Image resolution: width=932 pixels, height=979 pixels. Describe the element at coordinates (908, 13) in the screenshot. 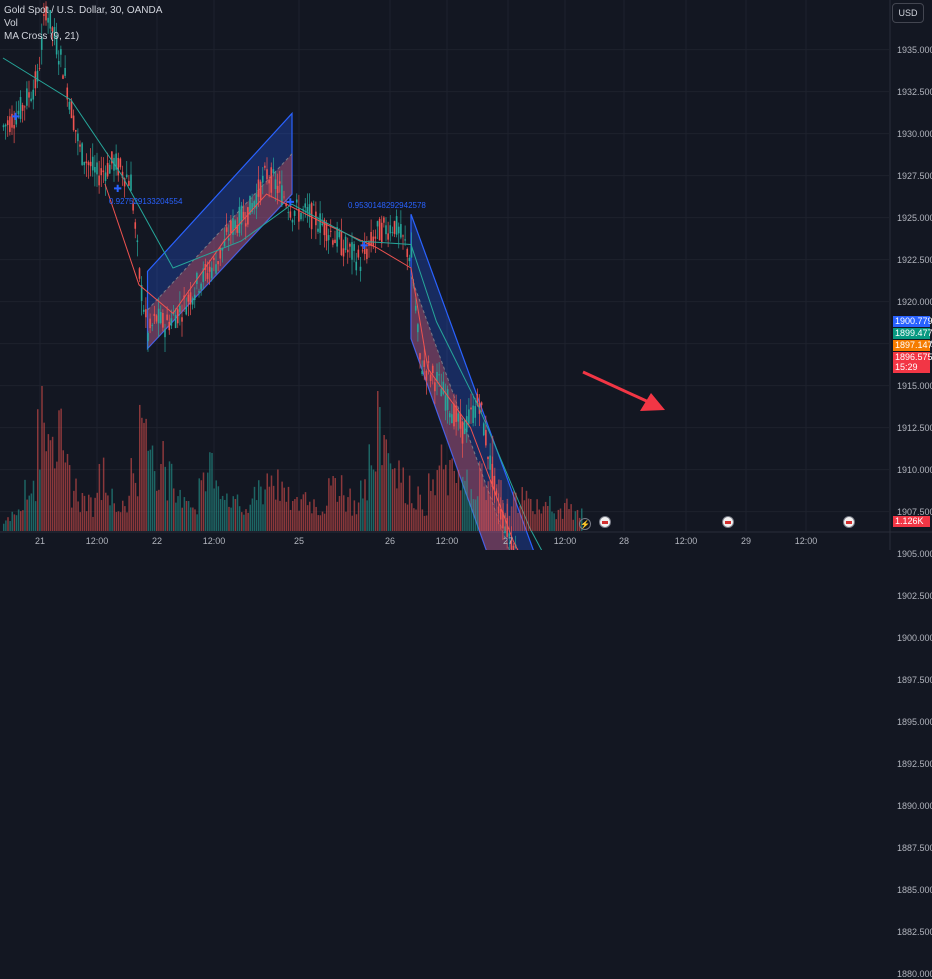

I see `currency-button: USD` at that location.